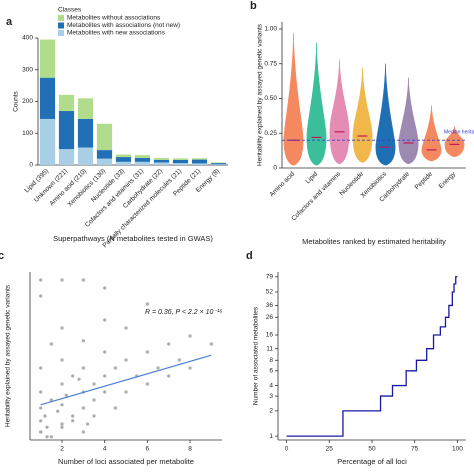 The image size is (474, 474). Describe the element at coordinates (287, 449) in the screenshot. I see `x-tick-label: 0` at that location.